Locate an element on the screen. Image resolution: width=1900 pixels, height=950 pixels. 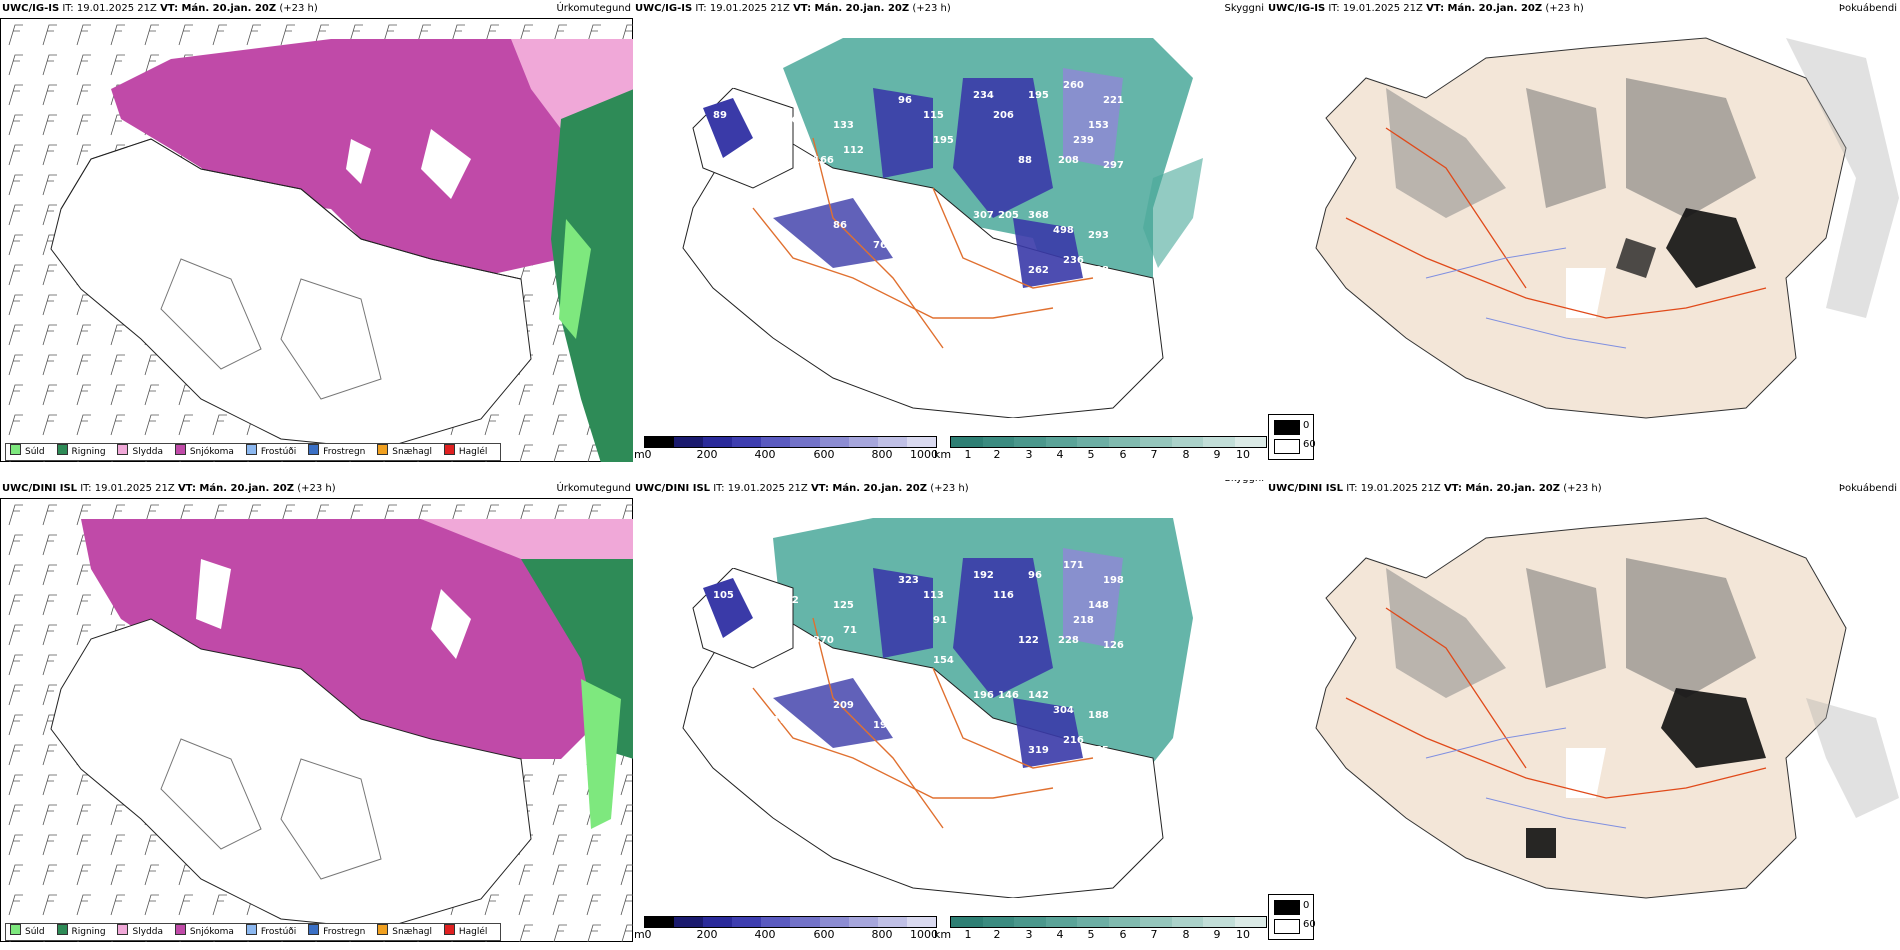
visibility-value-label: 171 is located at coordinates (1073, 565).